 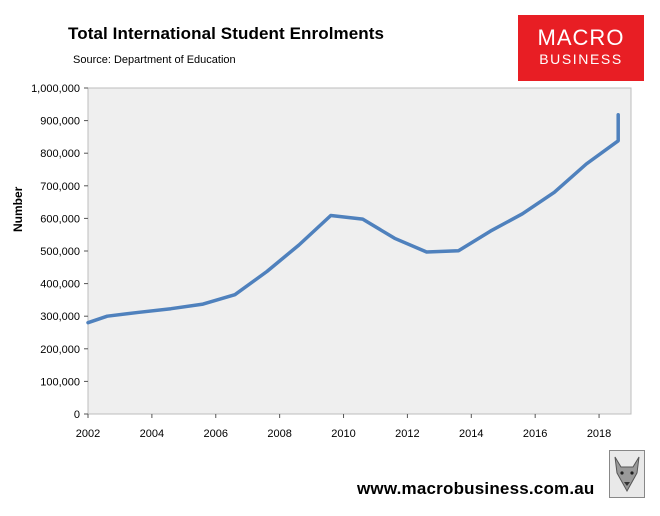 What do you see at coordinates (60, 252) in the screenshot?
I see `y-tick-label: 500,000` at bounding box center [60, 252].